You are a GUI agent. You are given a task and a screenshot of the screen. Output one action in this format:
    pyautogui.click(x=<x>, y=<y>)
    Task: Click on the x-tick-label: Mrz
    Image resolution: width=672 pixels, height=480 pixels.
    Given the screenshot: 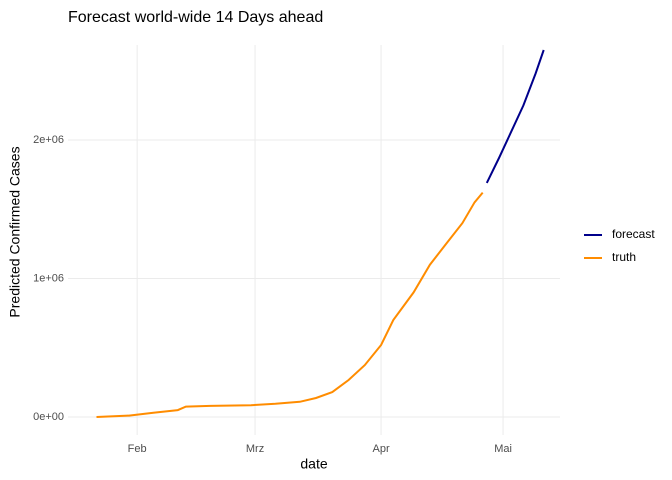 What is the action you would take?
    pyautogui.click(x=255, y=449)
    